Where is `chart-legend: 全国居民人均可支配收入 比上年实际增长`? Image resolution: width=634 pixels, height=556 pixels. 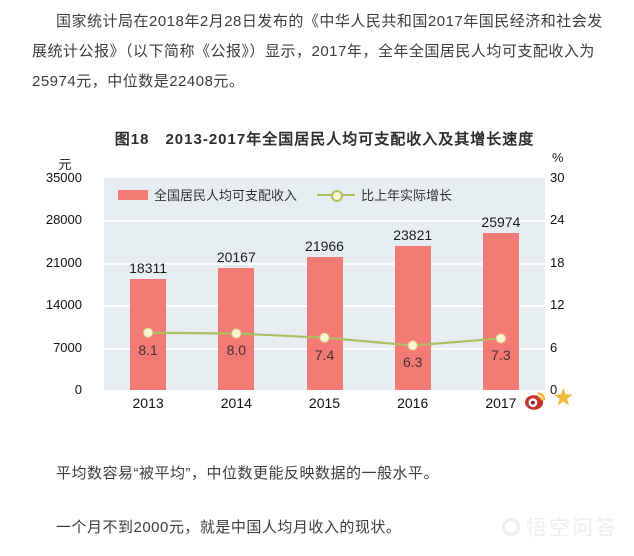 chart-legend: 全国居民人均可支配收入 比上年实际增长 is located at coordinates (285, 194).